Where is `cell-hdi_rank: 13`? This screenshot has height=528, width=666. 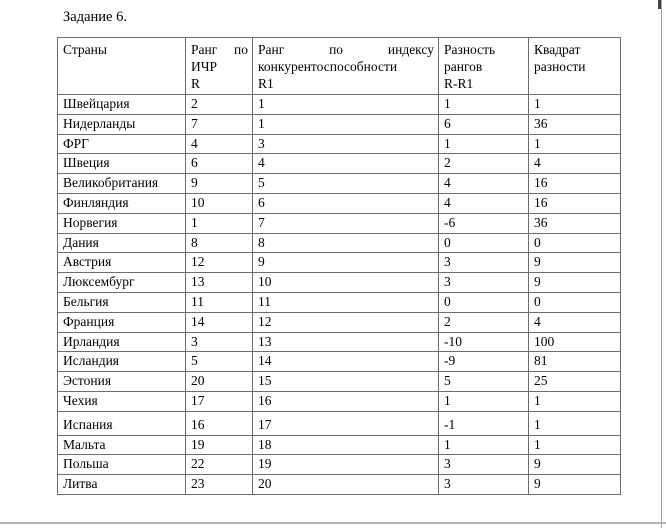
cell-hdi_rank: 13 is located at coordinates (219, 282).